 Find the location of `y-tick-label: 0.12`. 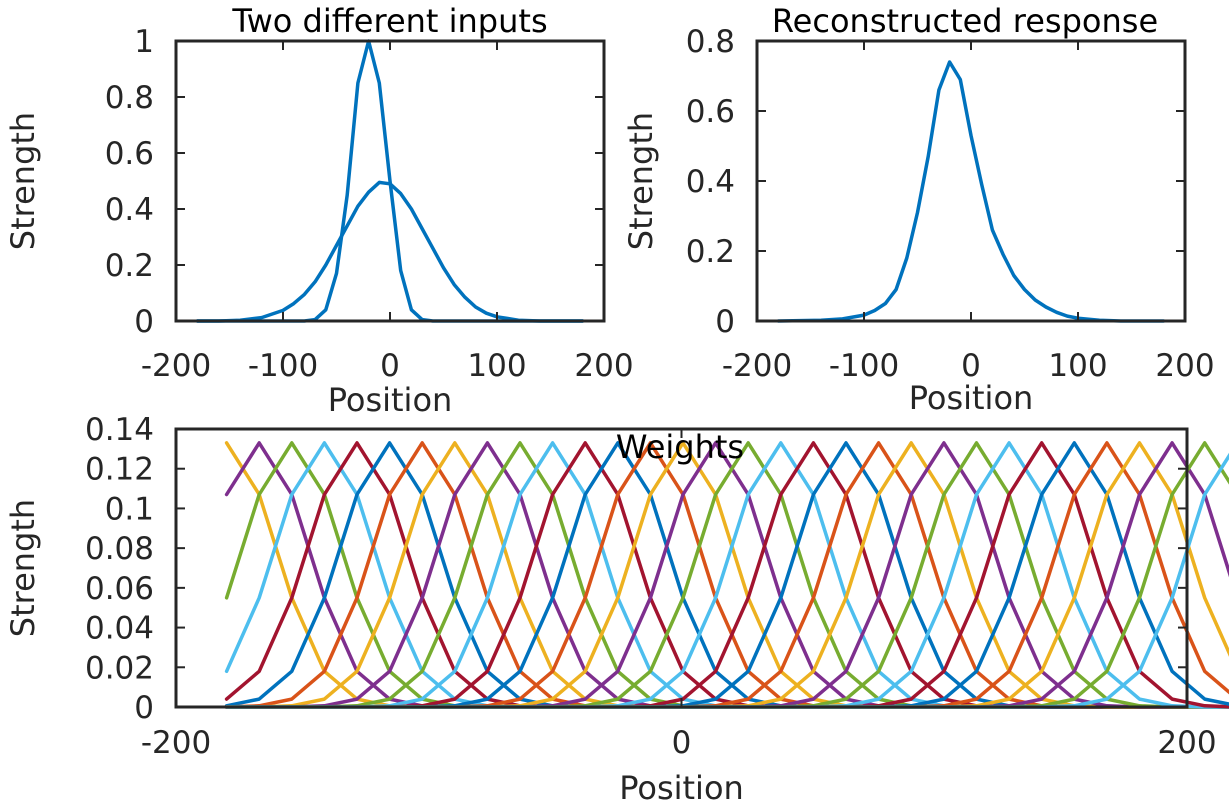

y-tick-label: 0.12 is located at coordinates (119, 470).